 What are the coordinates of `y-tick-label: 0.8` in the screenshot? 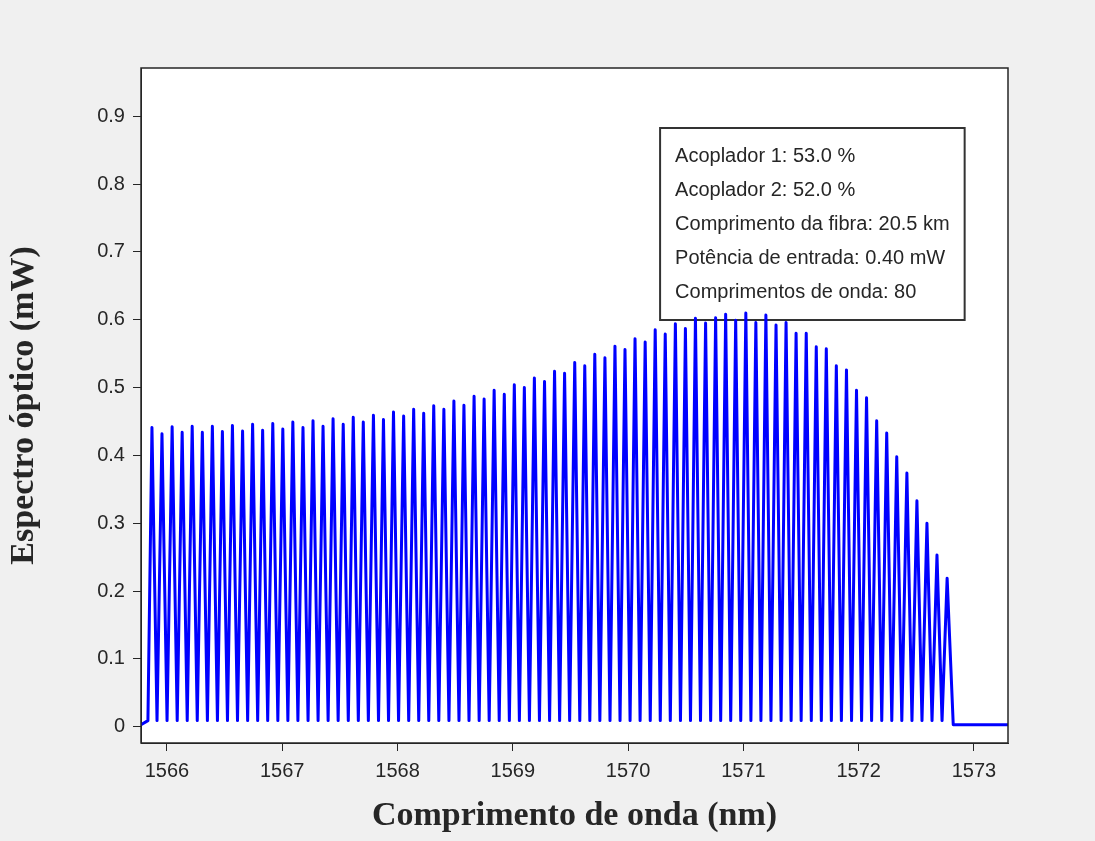 It's located at (111, 182).